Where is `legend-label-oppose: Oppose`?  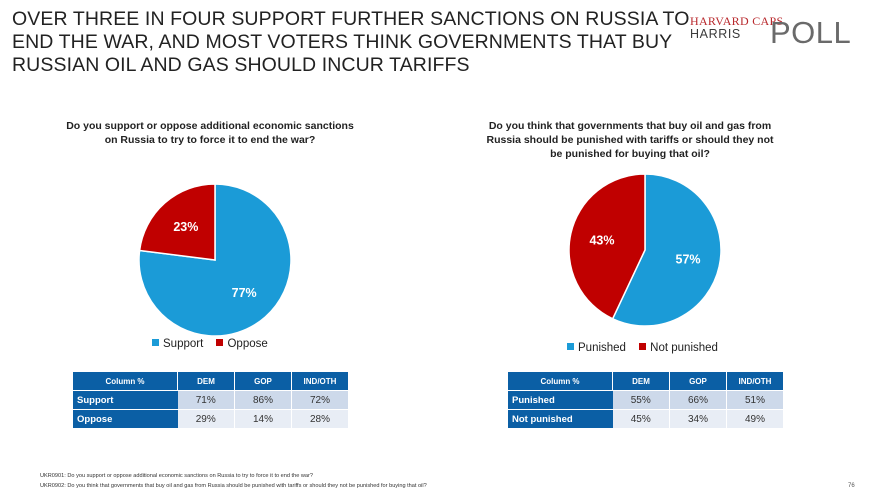 legend-label-oppose: Oppose is located at coordinates (247, 344).